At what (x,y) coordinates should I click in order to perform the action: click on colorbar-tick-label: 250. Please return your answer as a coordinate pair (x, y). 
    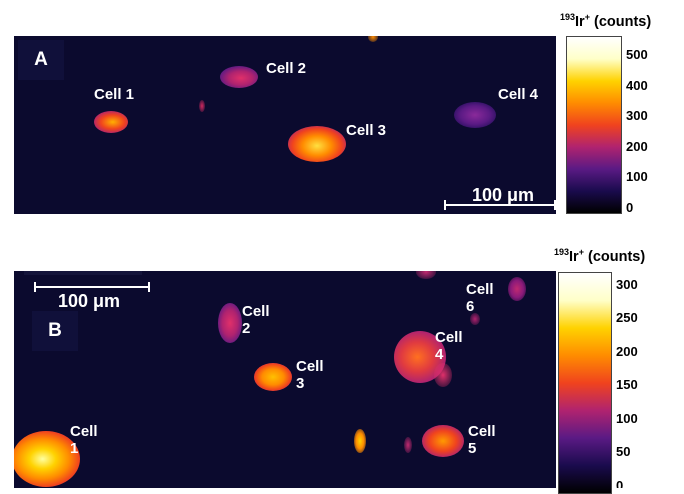
    Looking at the image, I should click on (627, 318).